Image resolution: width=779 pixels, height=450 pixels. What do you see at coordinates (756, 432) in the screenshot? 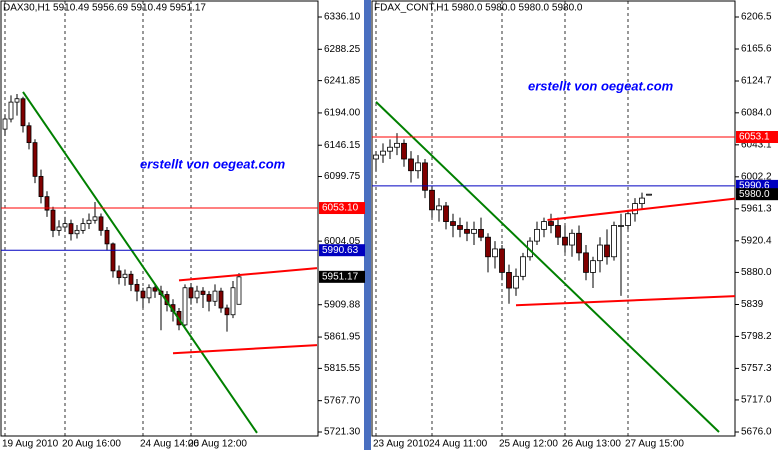
I see `y-tick-label: 5676.0` at bounding box center [756, 432].